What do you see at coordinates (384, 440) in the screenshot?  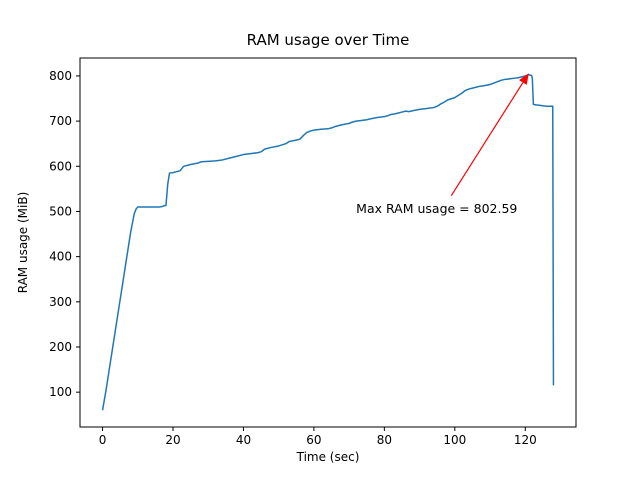 I see `x-tick-label: 80` at bounding box center [384, 440].